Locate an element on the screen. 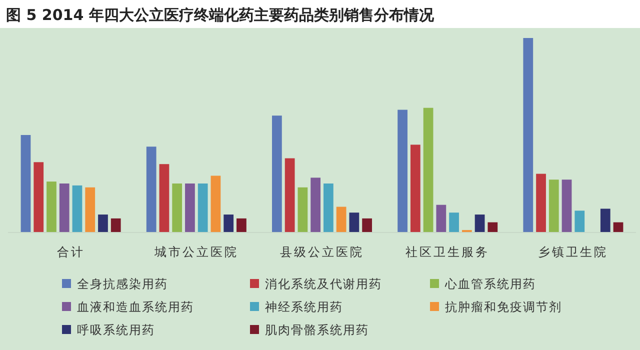  x-tick-label: 合计 is located at coordinates (70, 252).